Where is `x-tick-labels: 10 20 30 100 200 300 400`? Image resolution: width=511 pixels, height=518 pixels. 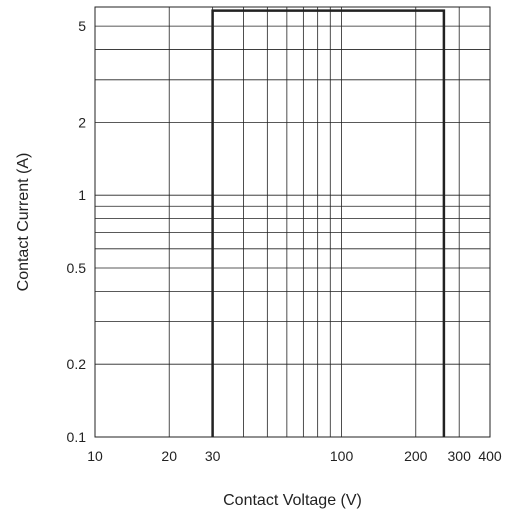
x-tick-labels: 10 20 30 100 200 300 400 is located at coordinates (294, 456).